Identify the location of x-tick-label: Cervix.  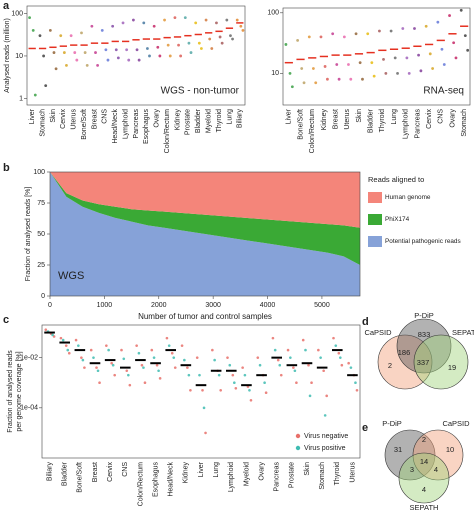
(110, 472).